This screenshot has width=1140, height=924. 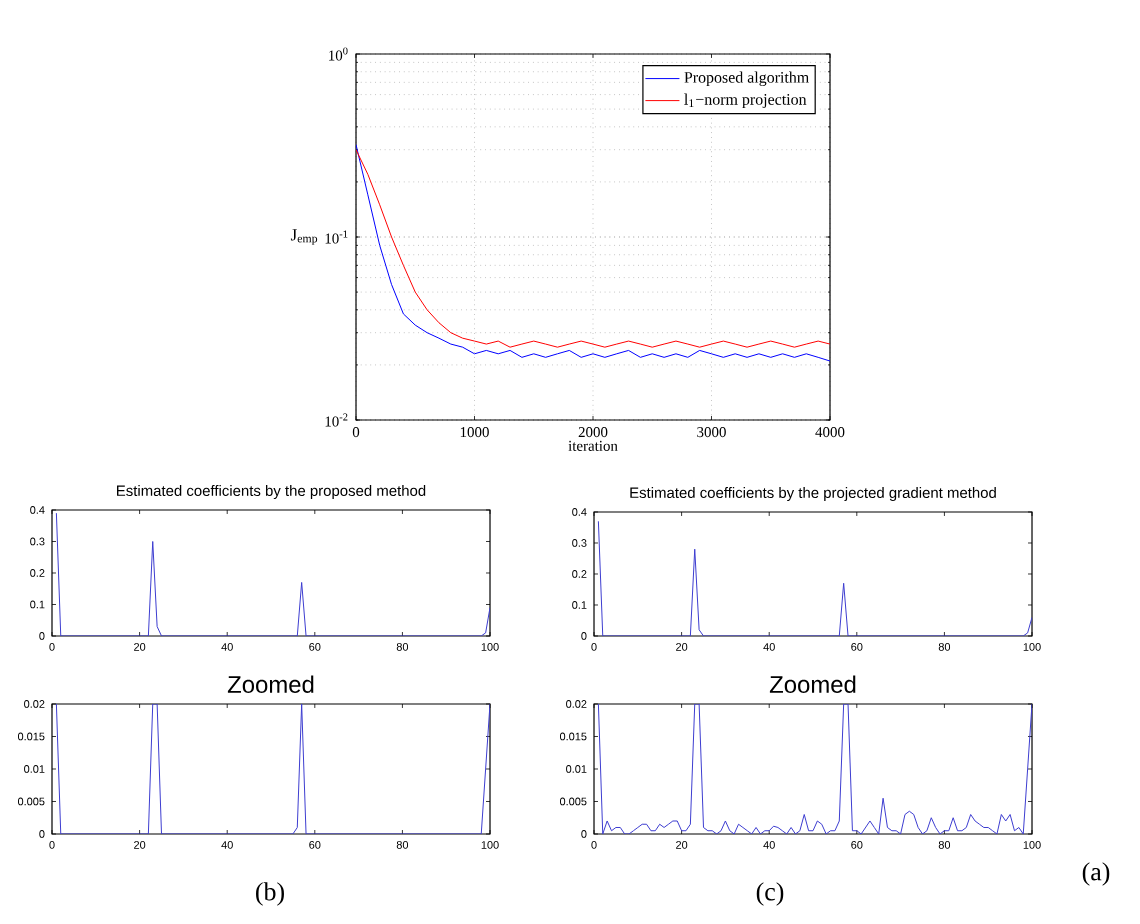 I want to click on y-axis-title: J$_{emp}$, so click(x=304, y=237).